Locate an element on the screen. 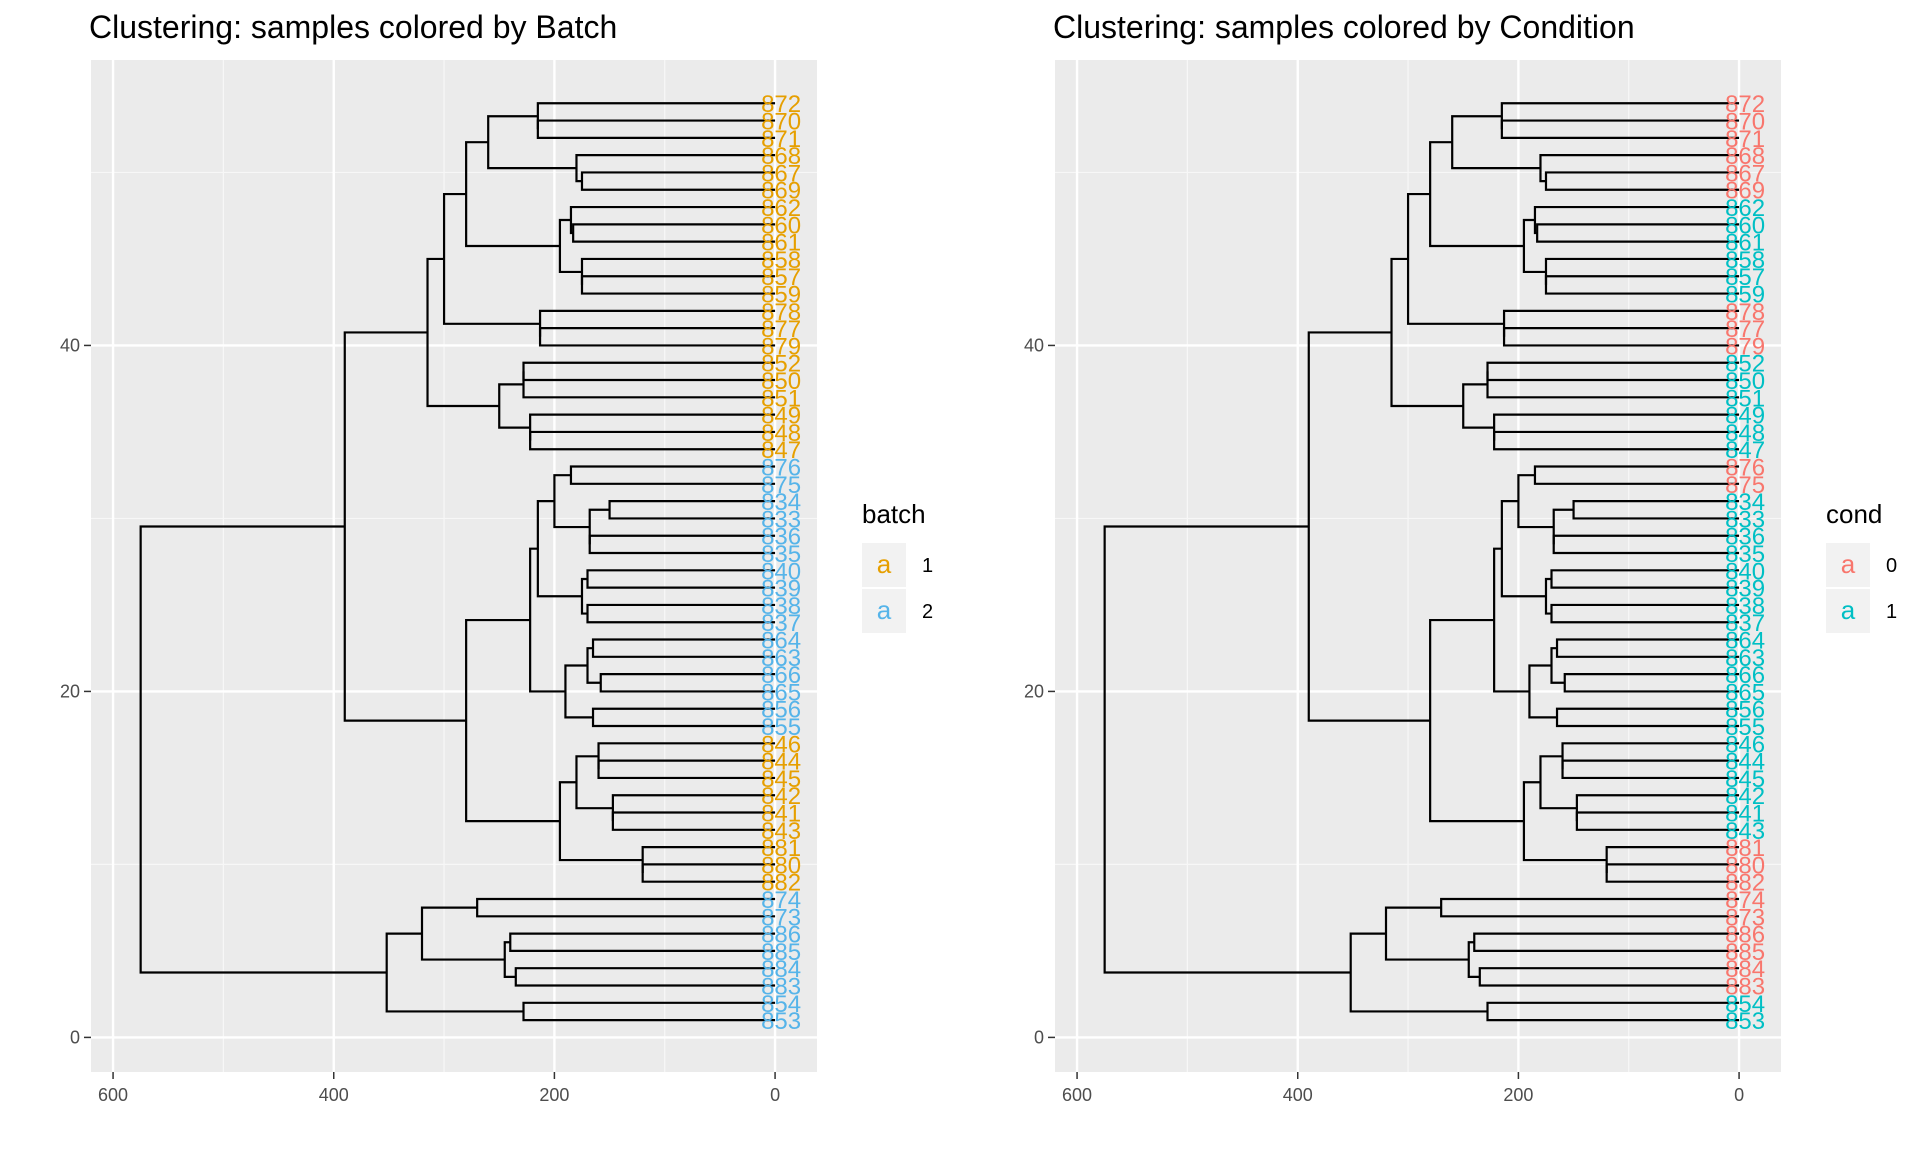 This screenshot has width=1920, height=1152. branch-m_846_84x is located at coordinates (1650, 756).